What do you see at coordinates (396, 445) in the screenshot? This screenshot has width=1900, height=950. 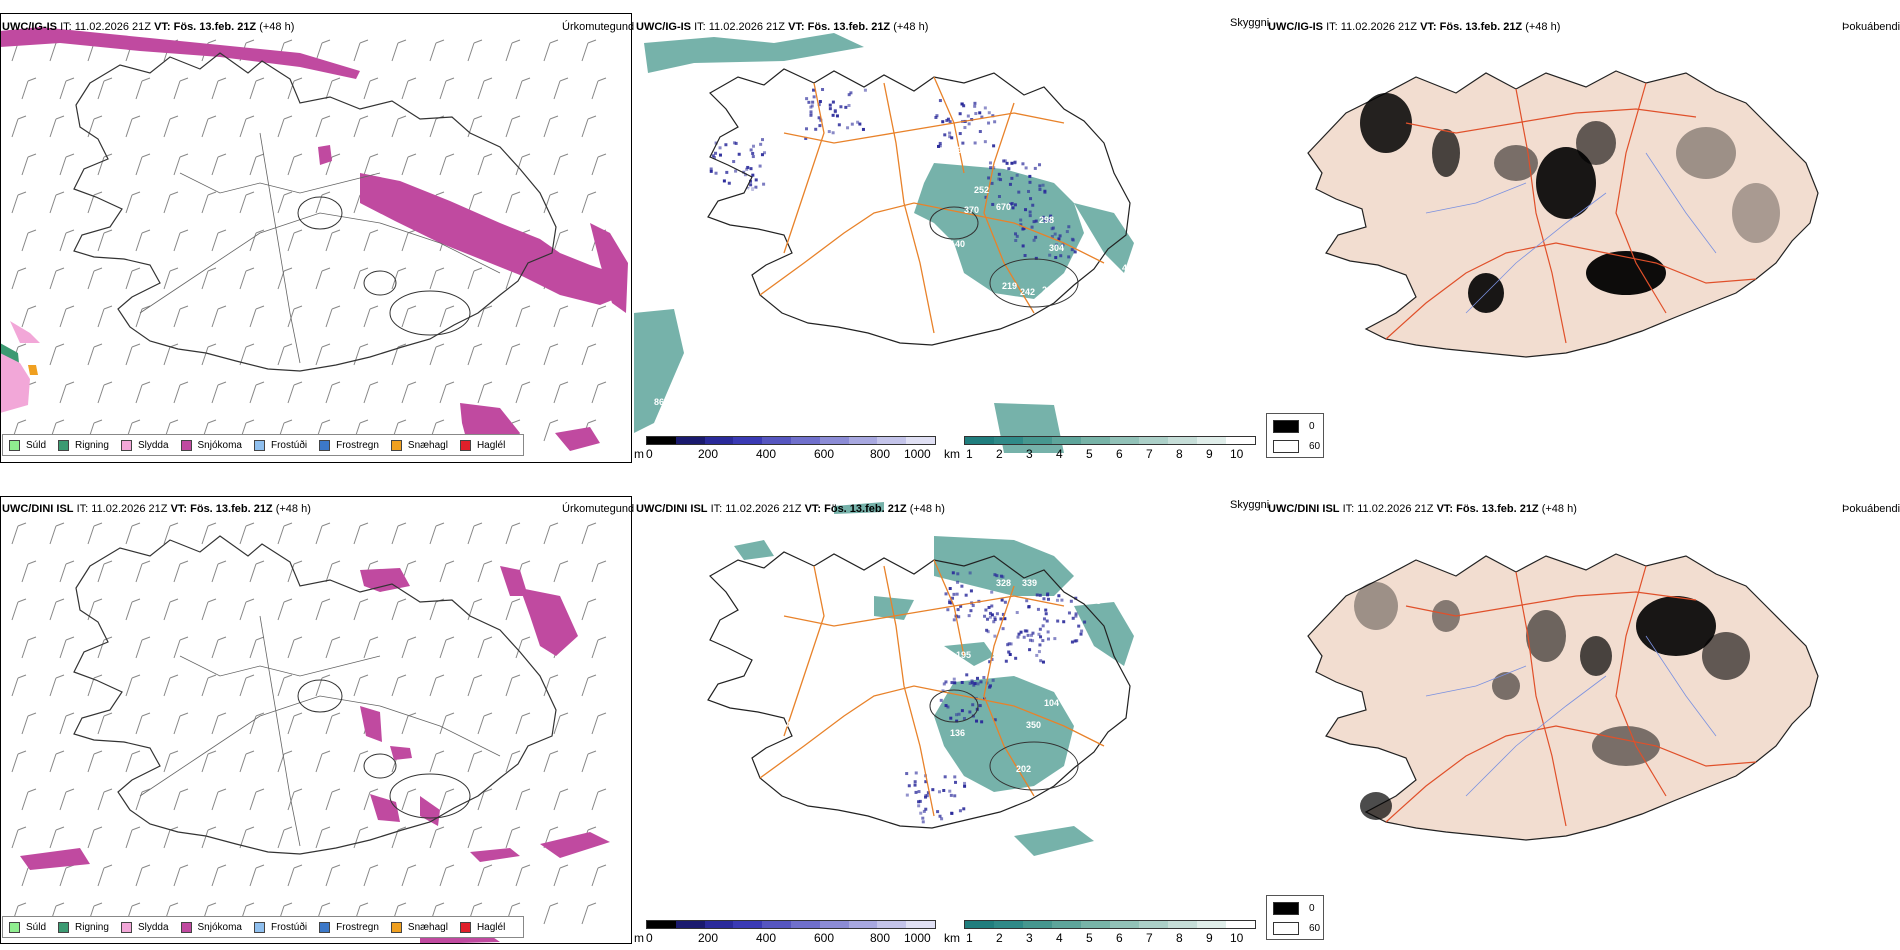 I see `legend-swatch` at bounding box center [396, 445].